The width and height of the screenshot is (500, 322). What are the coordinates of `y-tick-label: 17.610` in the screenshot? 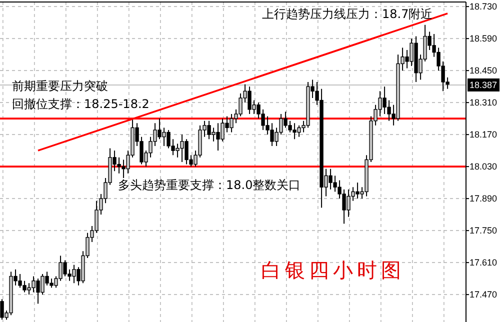 It's located at (484, 263).